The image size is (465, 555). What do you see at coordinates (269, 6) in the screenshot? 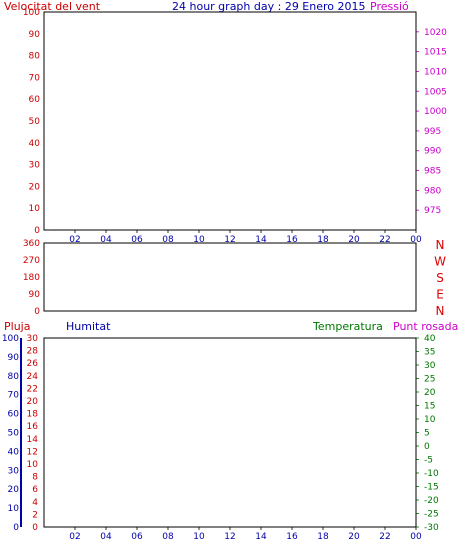
I see `chart-title: 24 hour graph day : 29 Enero 2015` at bounding box center [269, 6].